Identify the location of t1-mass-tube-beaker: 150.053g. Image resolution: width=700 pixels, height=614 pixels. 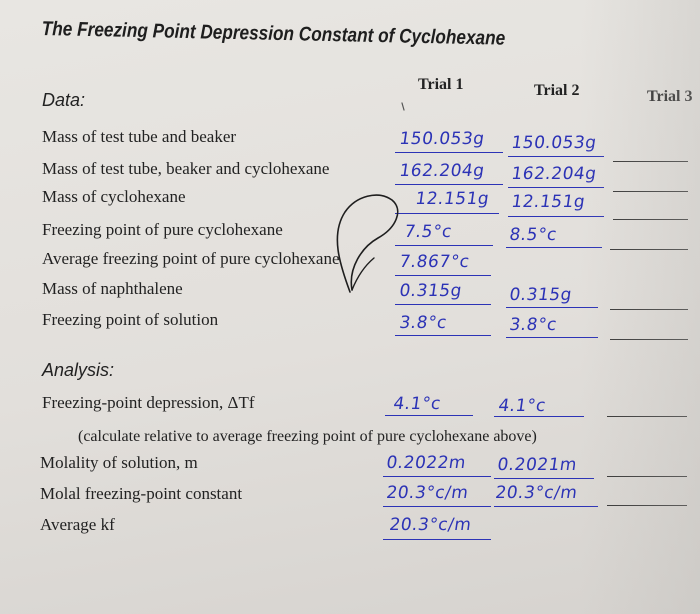
(442, 139).